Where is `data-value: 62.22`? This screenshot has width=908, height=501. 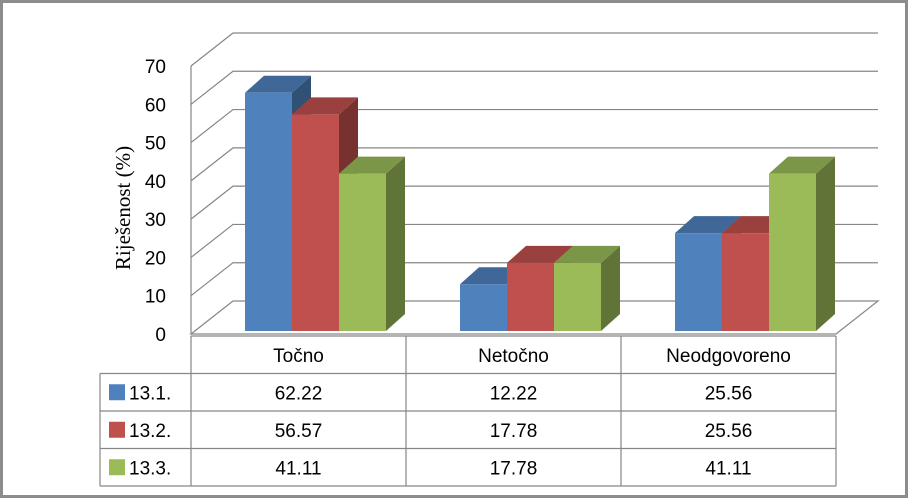
data-value: 62.22 is located at coordinates (299, 393).